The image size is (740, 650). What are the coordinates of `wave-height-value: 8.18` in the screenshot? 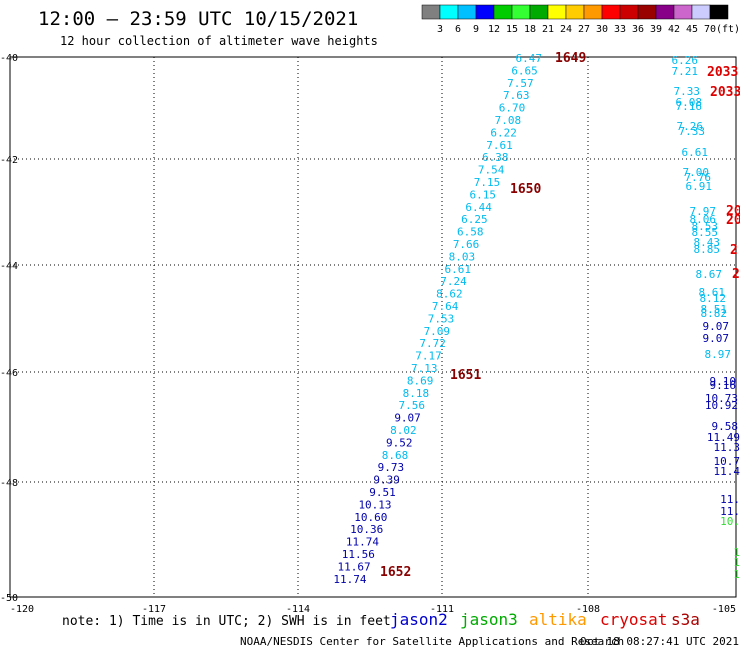 It's located at (416, 393).